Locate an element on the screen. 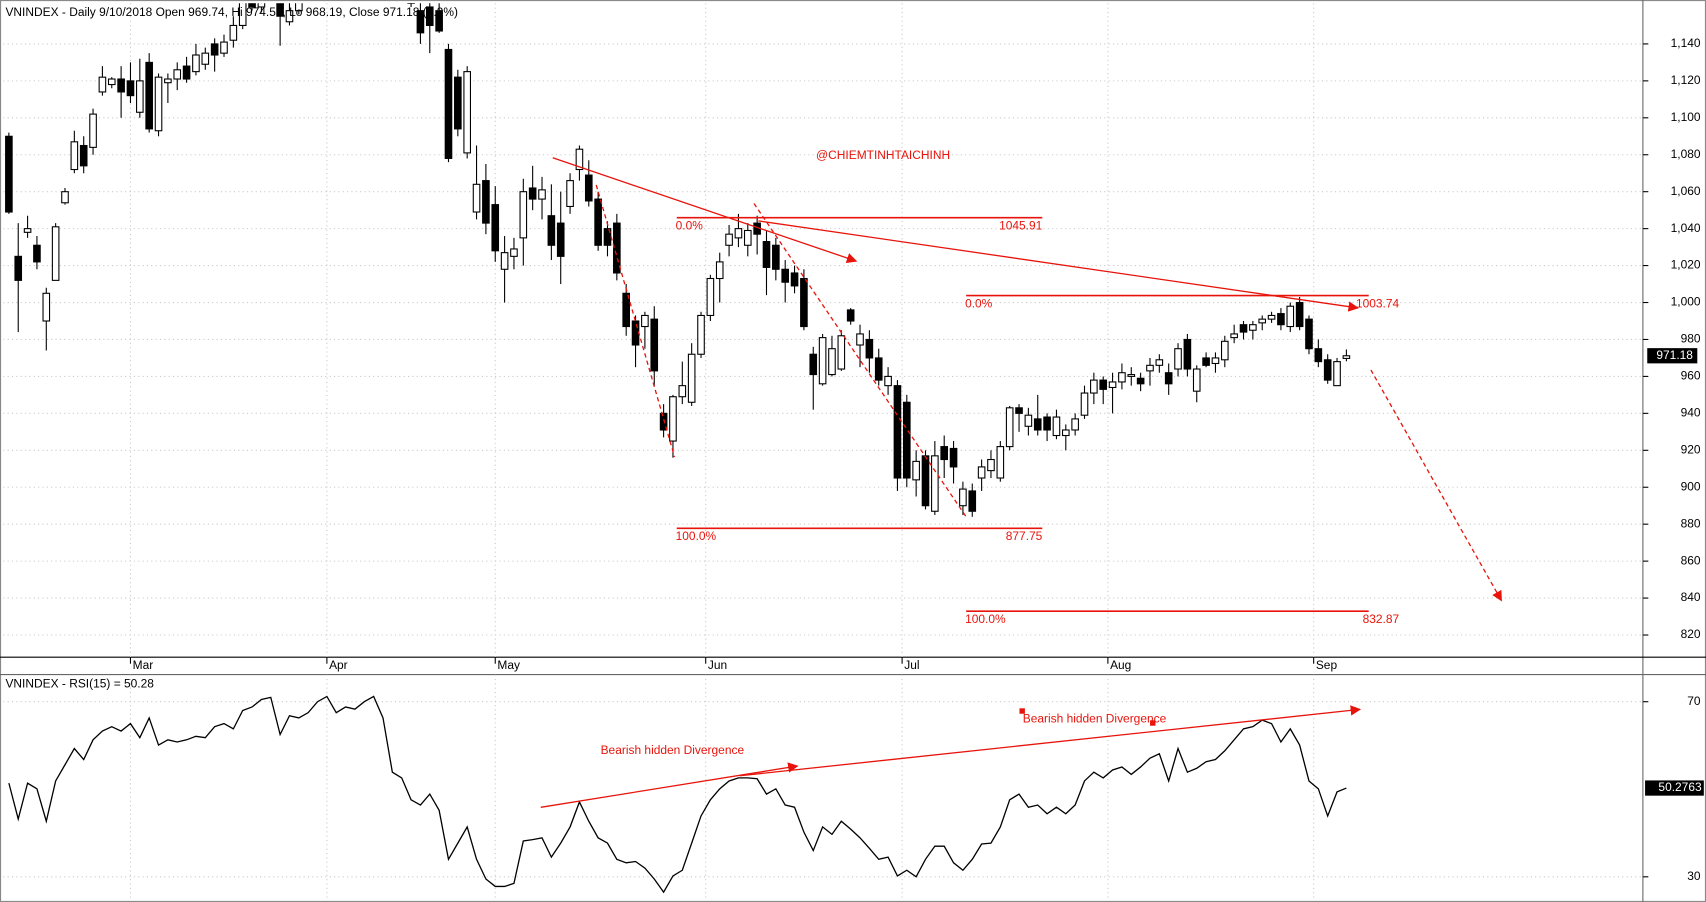 Image resolution: width=1706 pixels, height=902 pixels. x-tick-label: Jun is located at coordinates (717, 665).